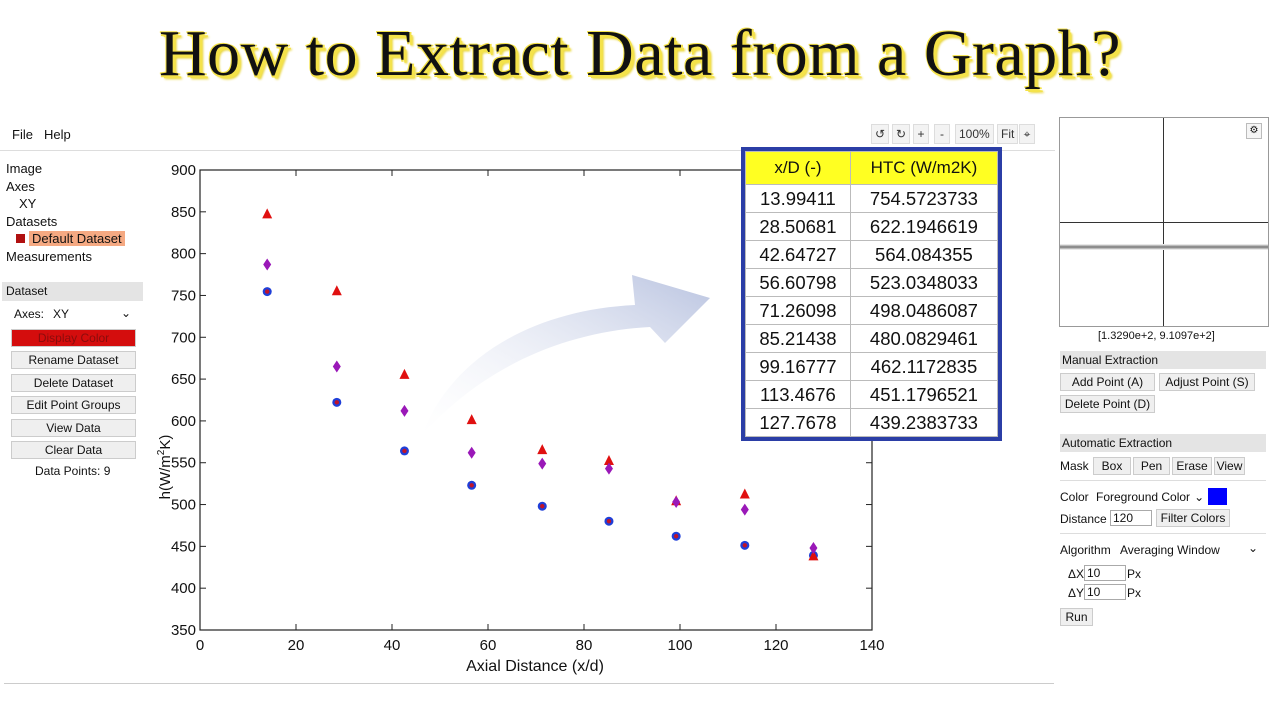  What do you see at coordinates (872, 422) in the screenshot?
I see `table-row: 127.7678 439.2383733` at bounding box center [872, 422].